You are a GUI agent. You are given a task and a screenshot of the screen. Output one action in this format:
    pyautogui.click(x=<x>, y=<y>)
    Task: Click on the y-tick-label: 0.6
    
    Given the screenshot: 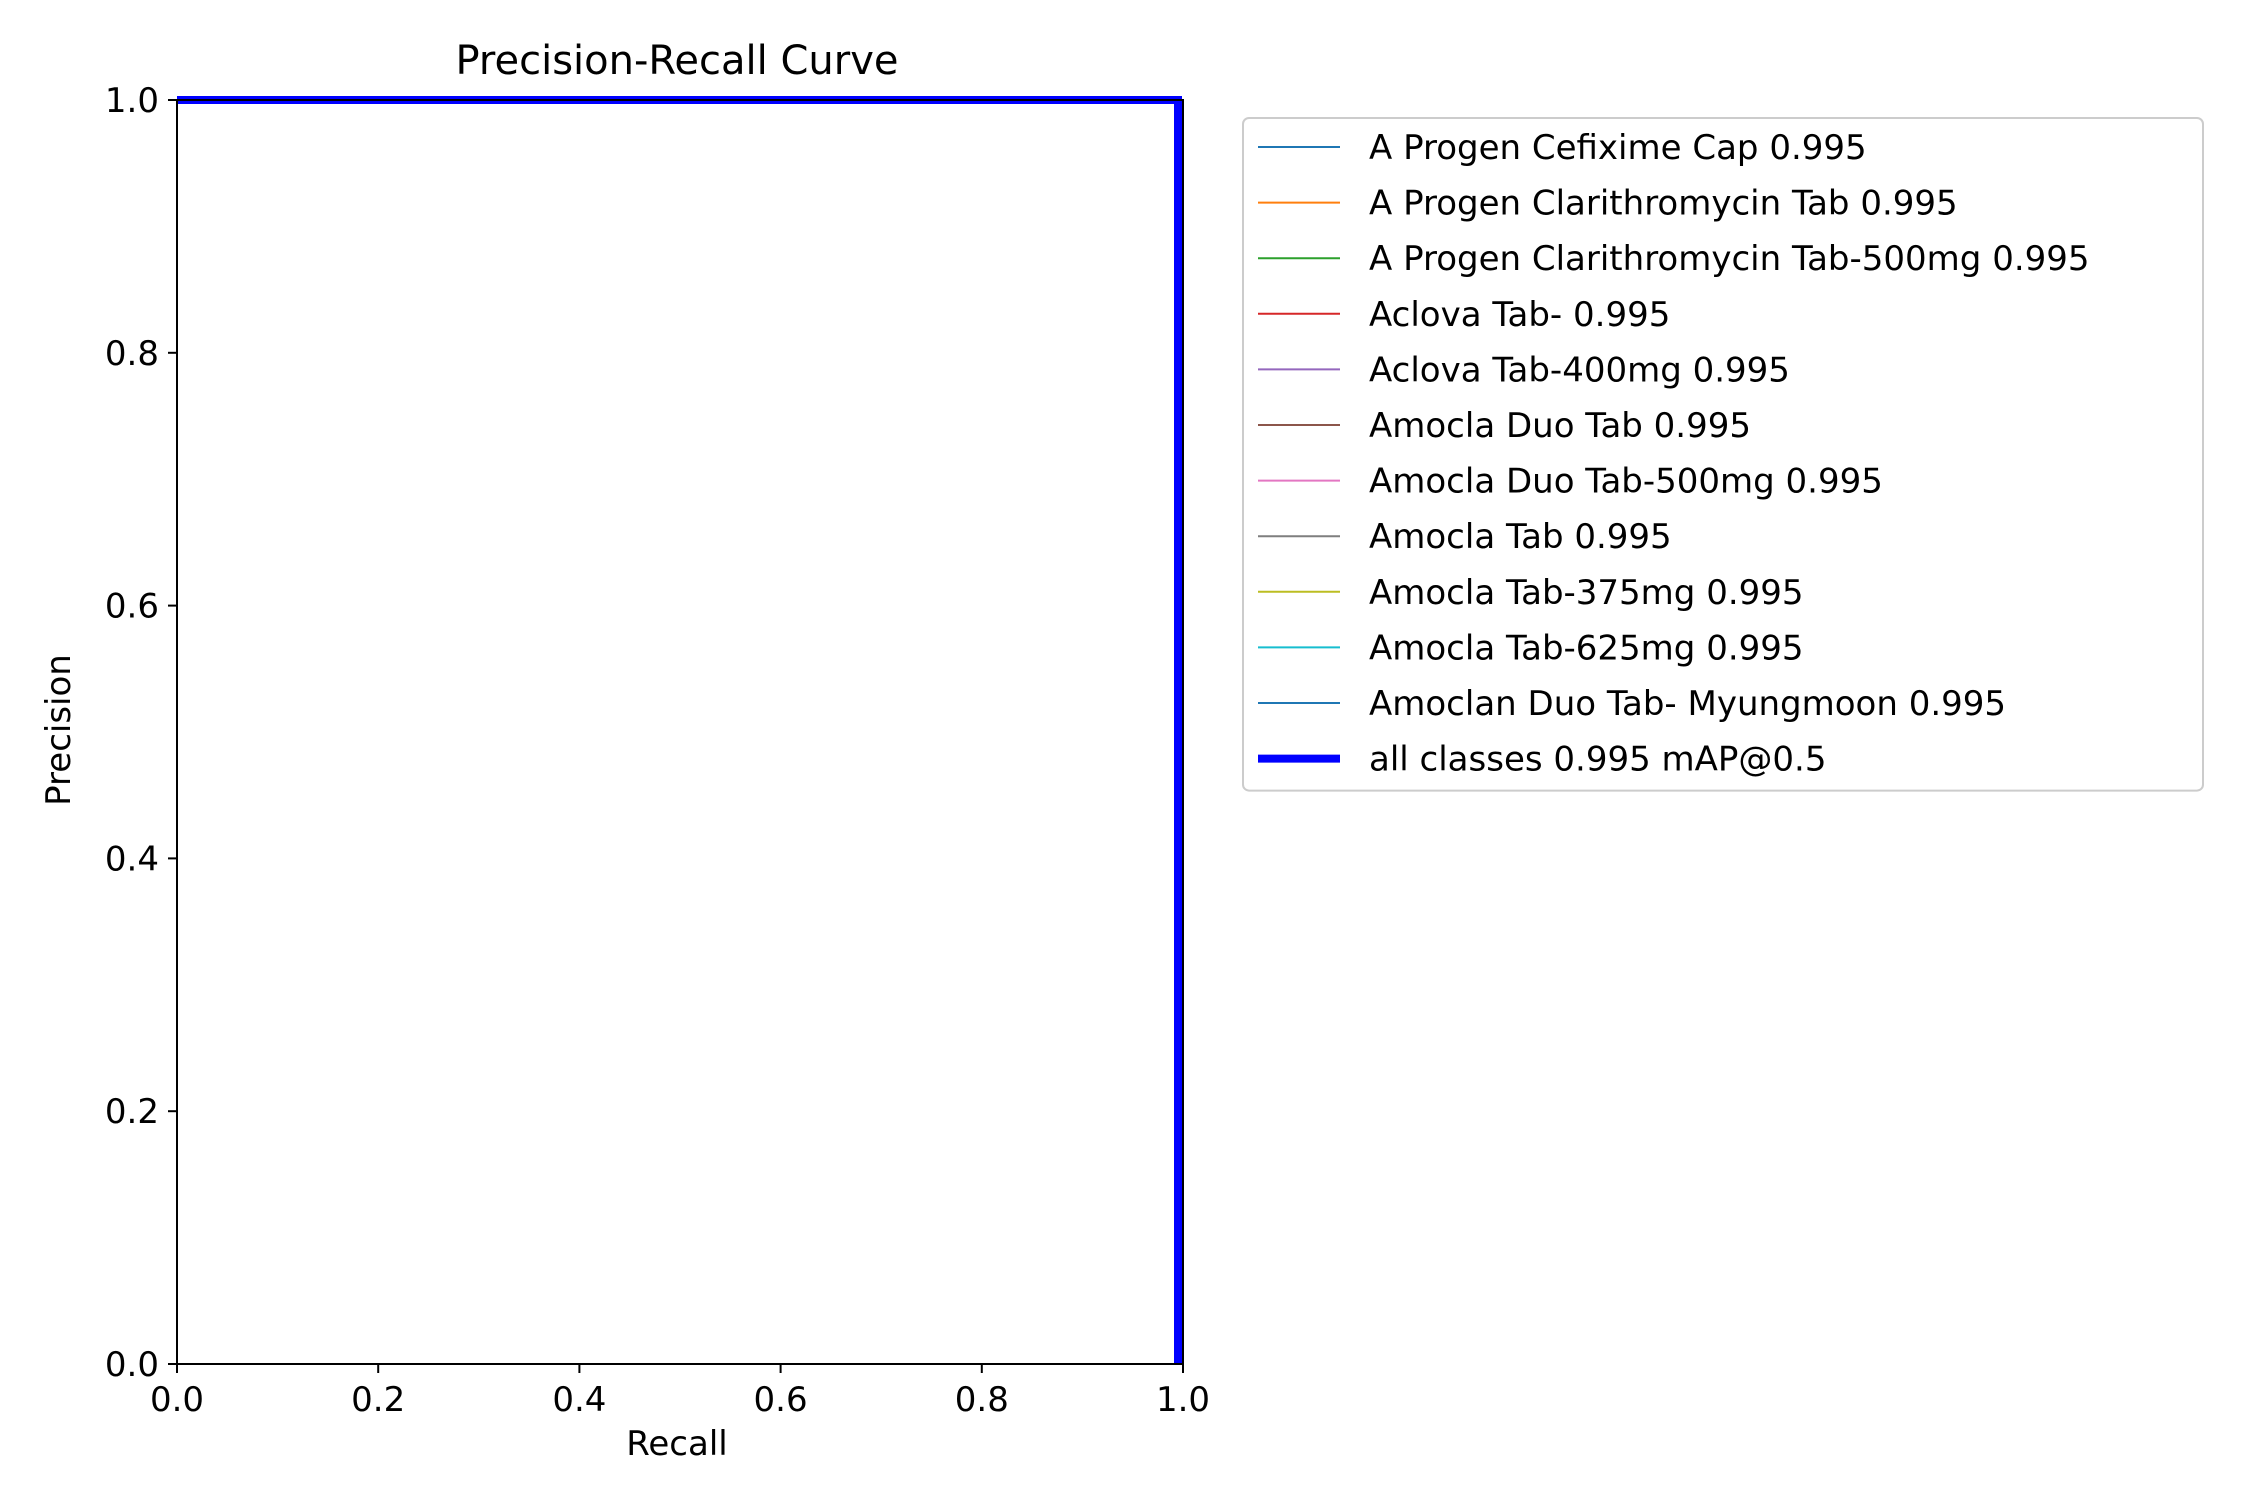 What is the action you would take?
    pyautogui.click(x=132, y=607)
    